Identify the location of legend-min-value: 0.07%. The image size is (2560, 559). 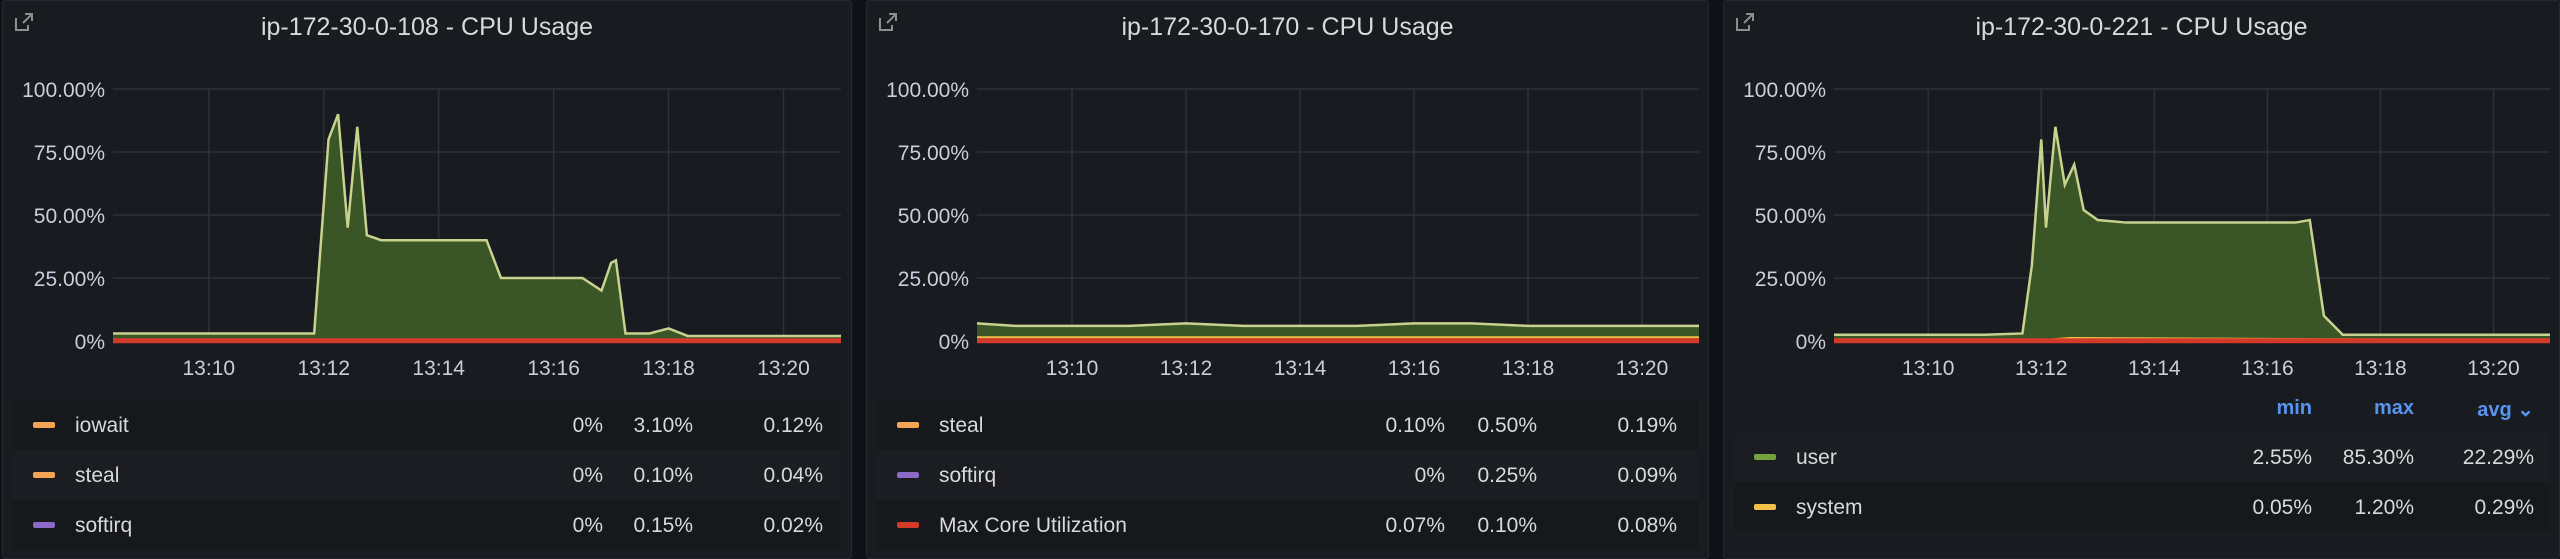
(1415, 525).